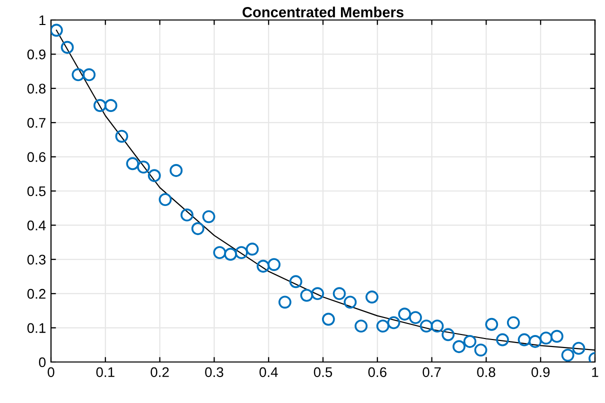  Describe the element at coordinates (42, 20) in the screenshot. I see `y-tick-label: 1` at that location.